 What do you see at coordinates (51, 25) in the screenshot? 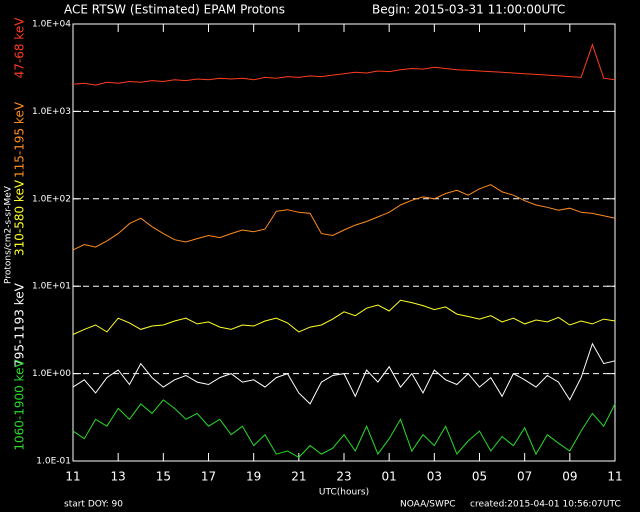
I see `y-tick-label: 1.0E+04` at bounding box center [51, 25].